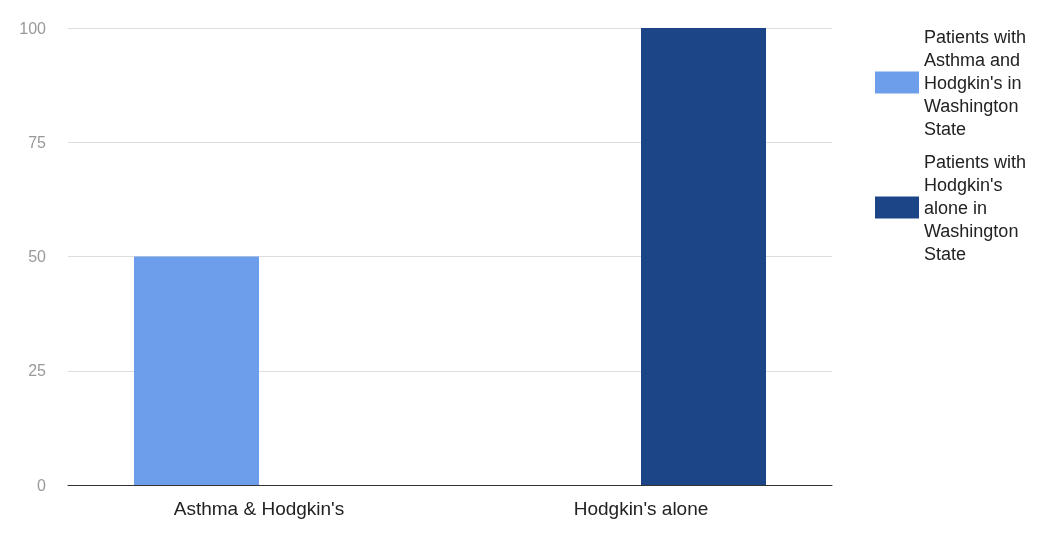 Image resolution: width=1052 pixels, height=535 pixels. I want to click on y-tick-label: 75, so click(37, 142).